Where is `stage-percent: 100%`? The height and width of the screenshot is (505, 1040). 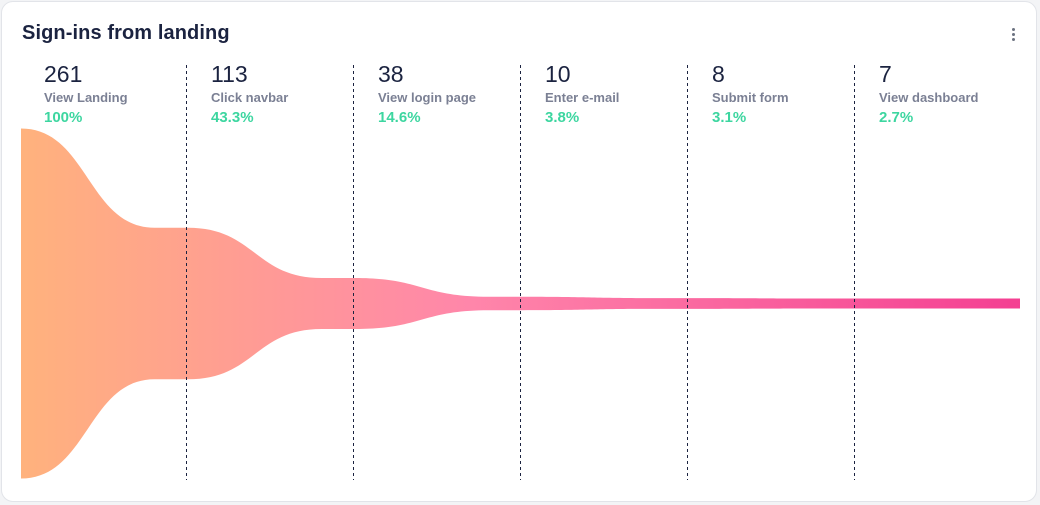 stage-percent: 100% is located at coordinates (63, 117).